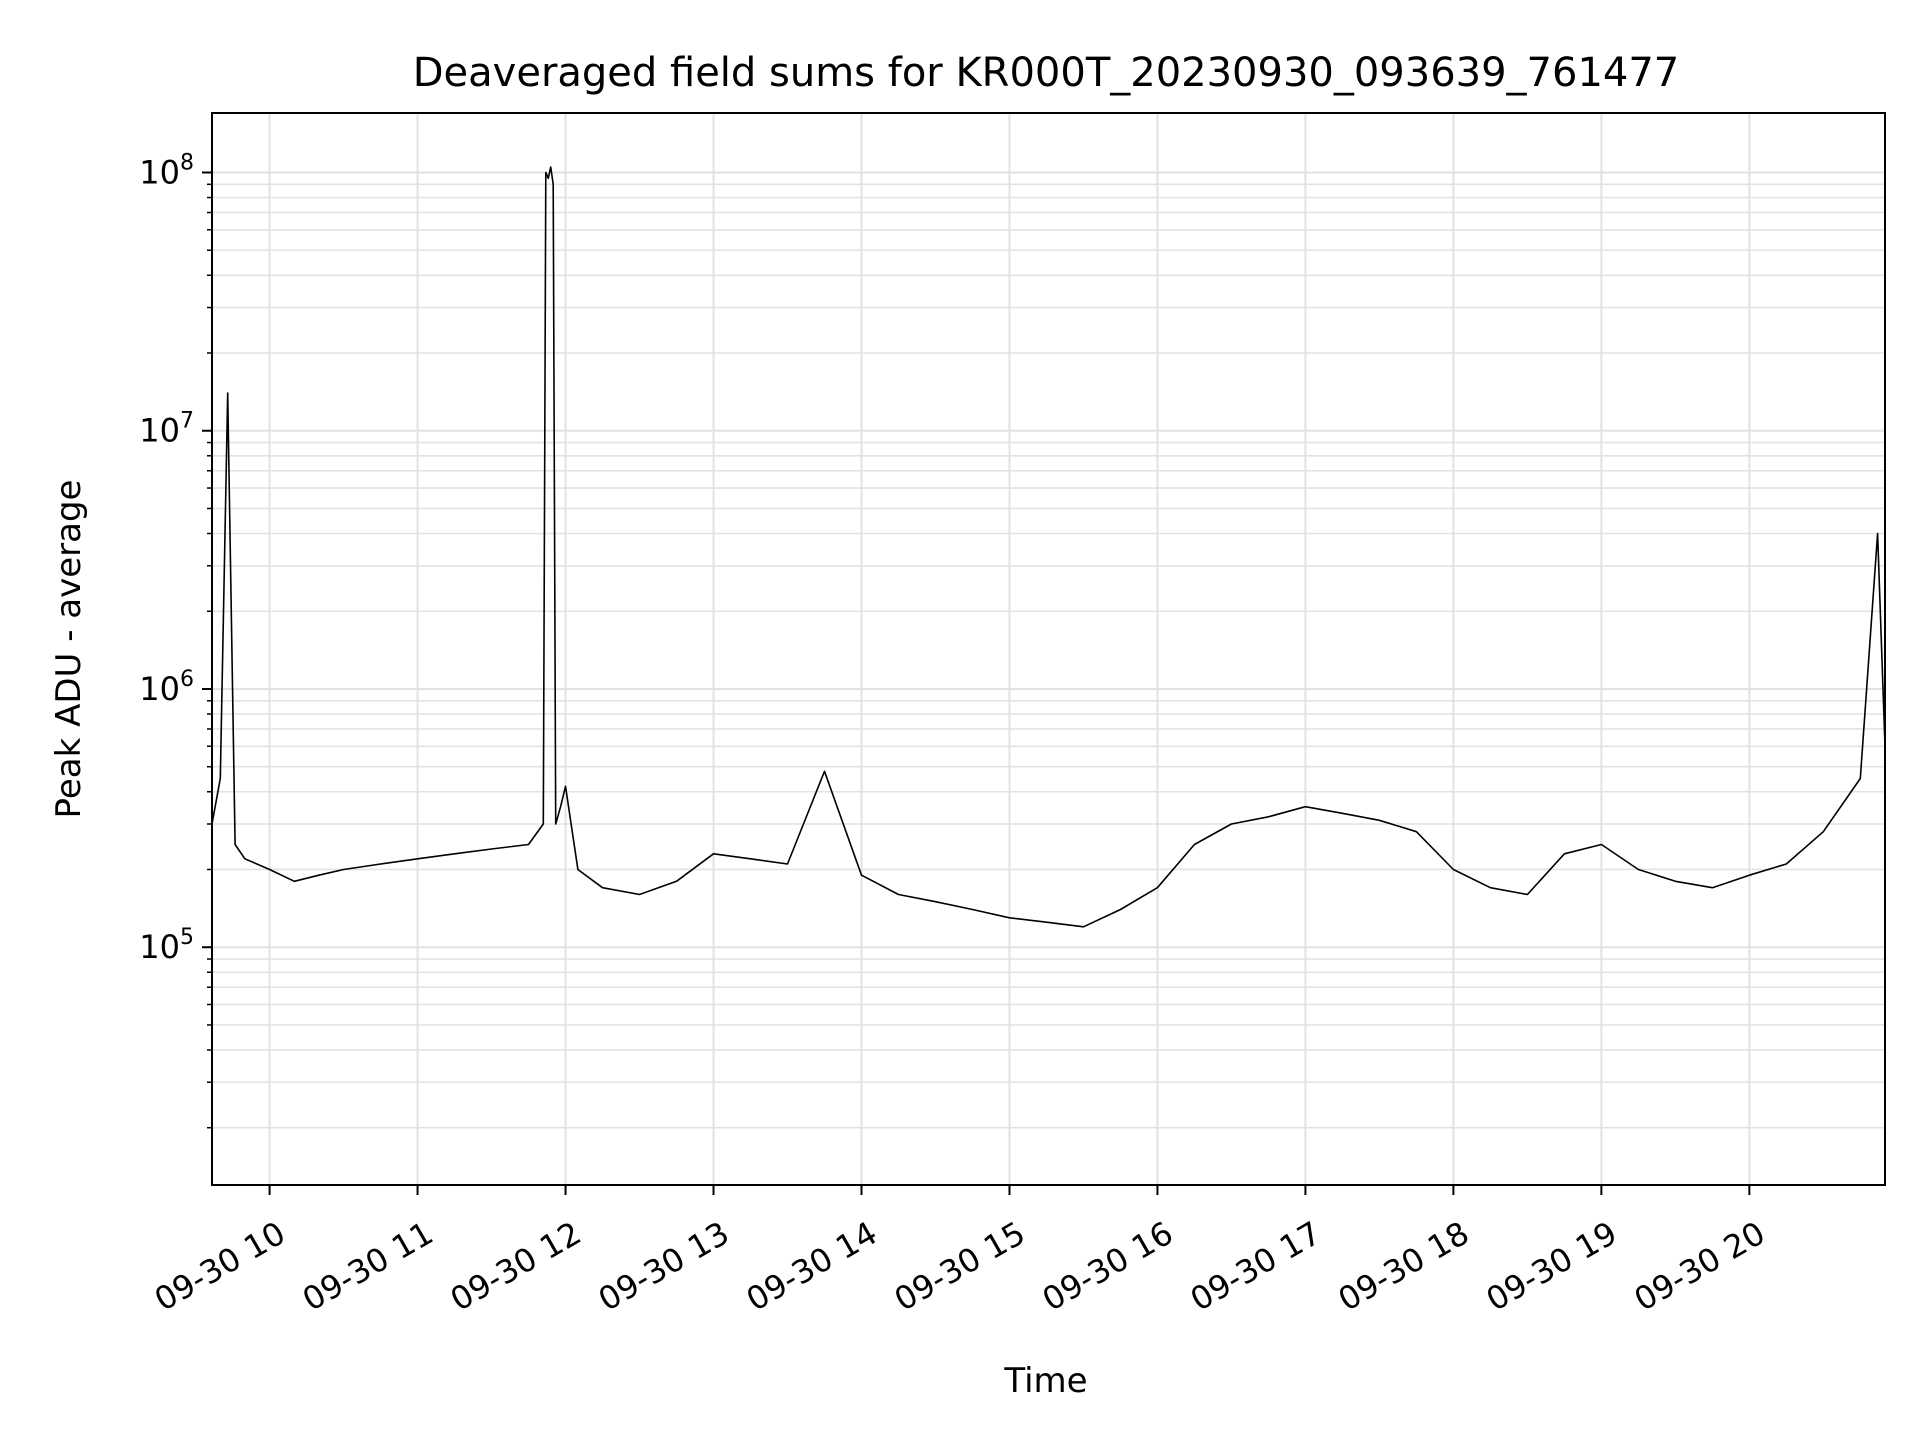 The image size is (1920, 1440). I want to click on y-axis-ticks: 105 106 107 108, so click(175, 640).